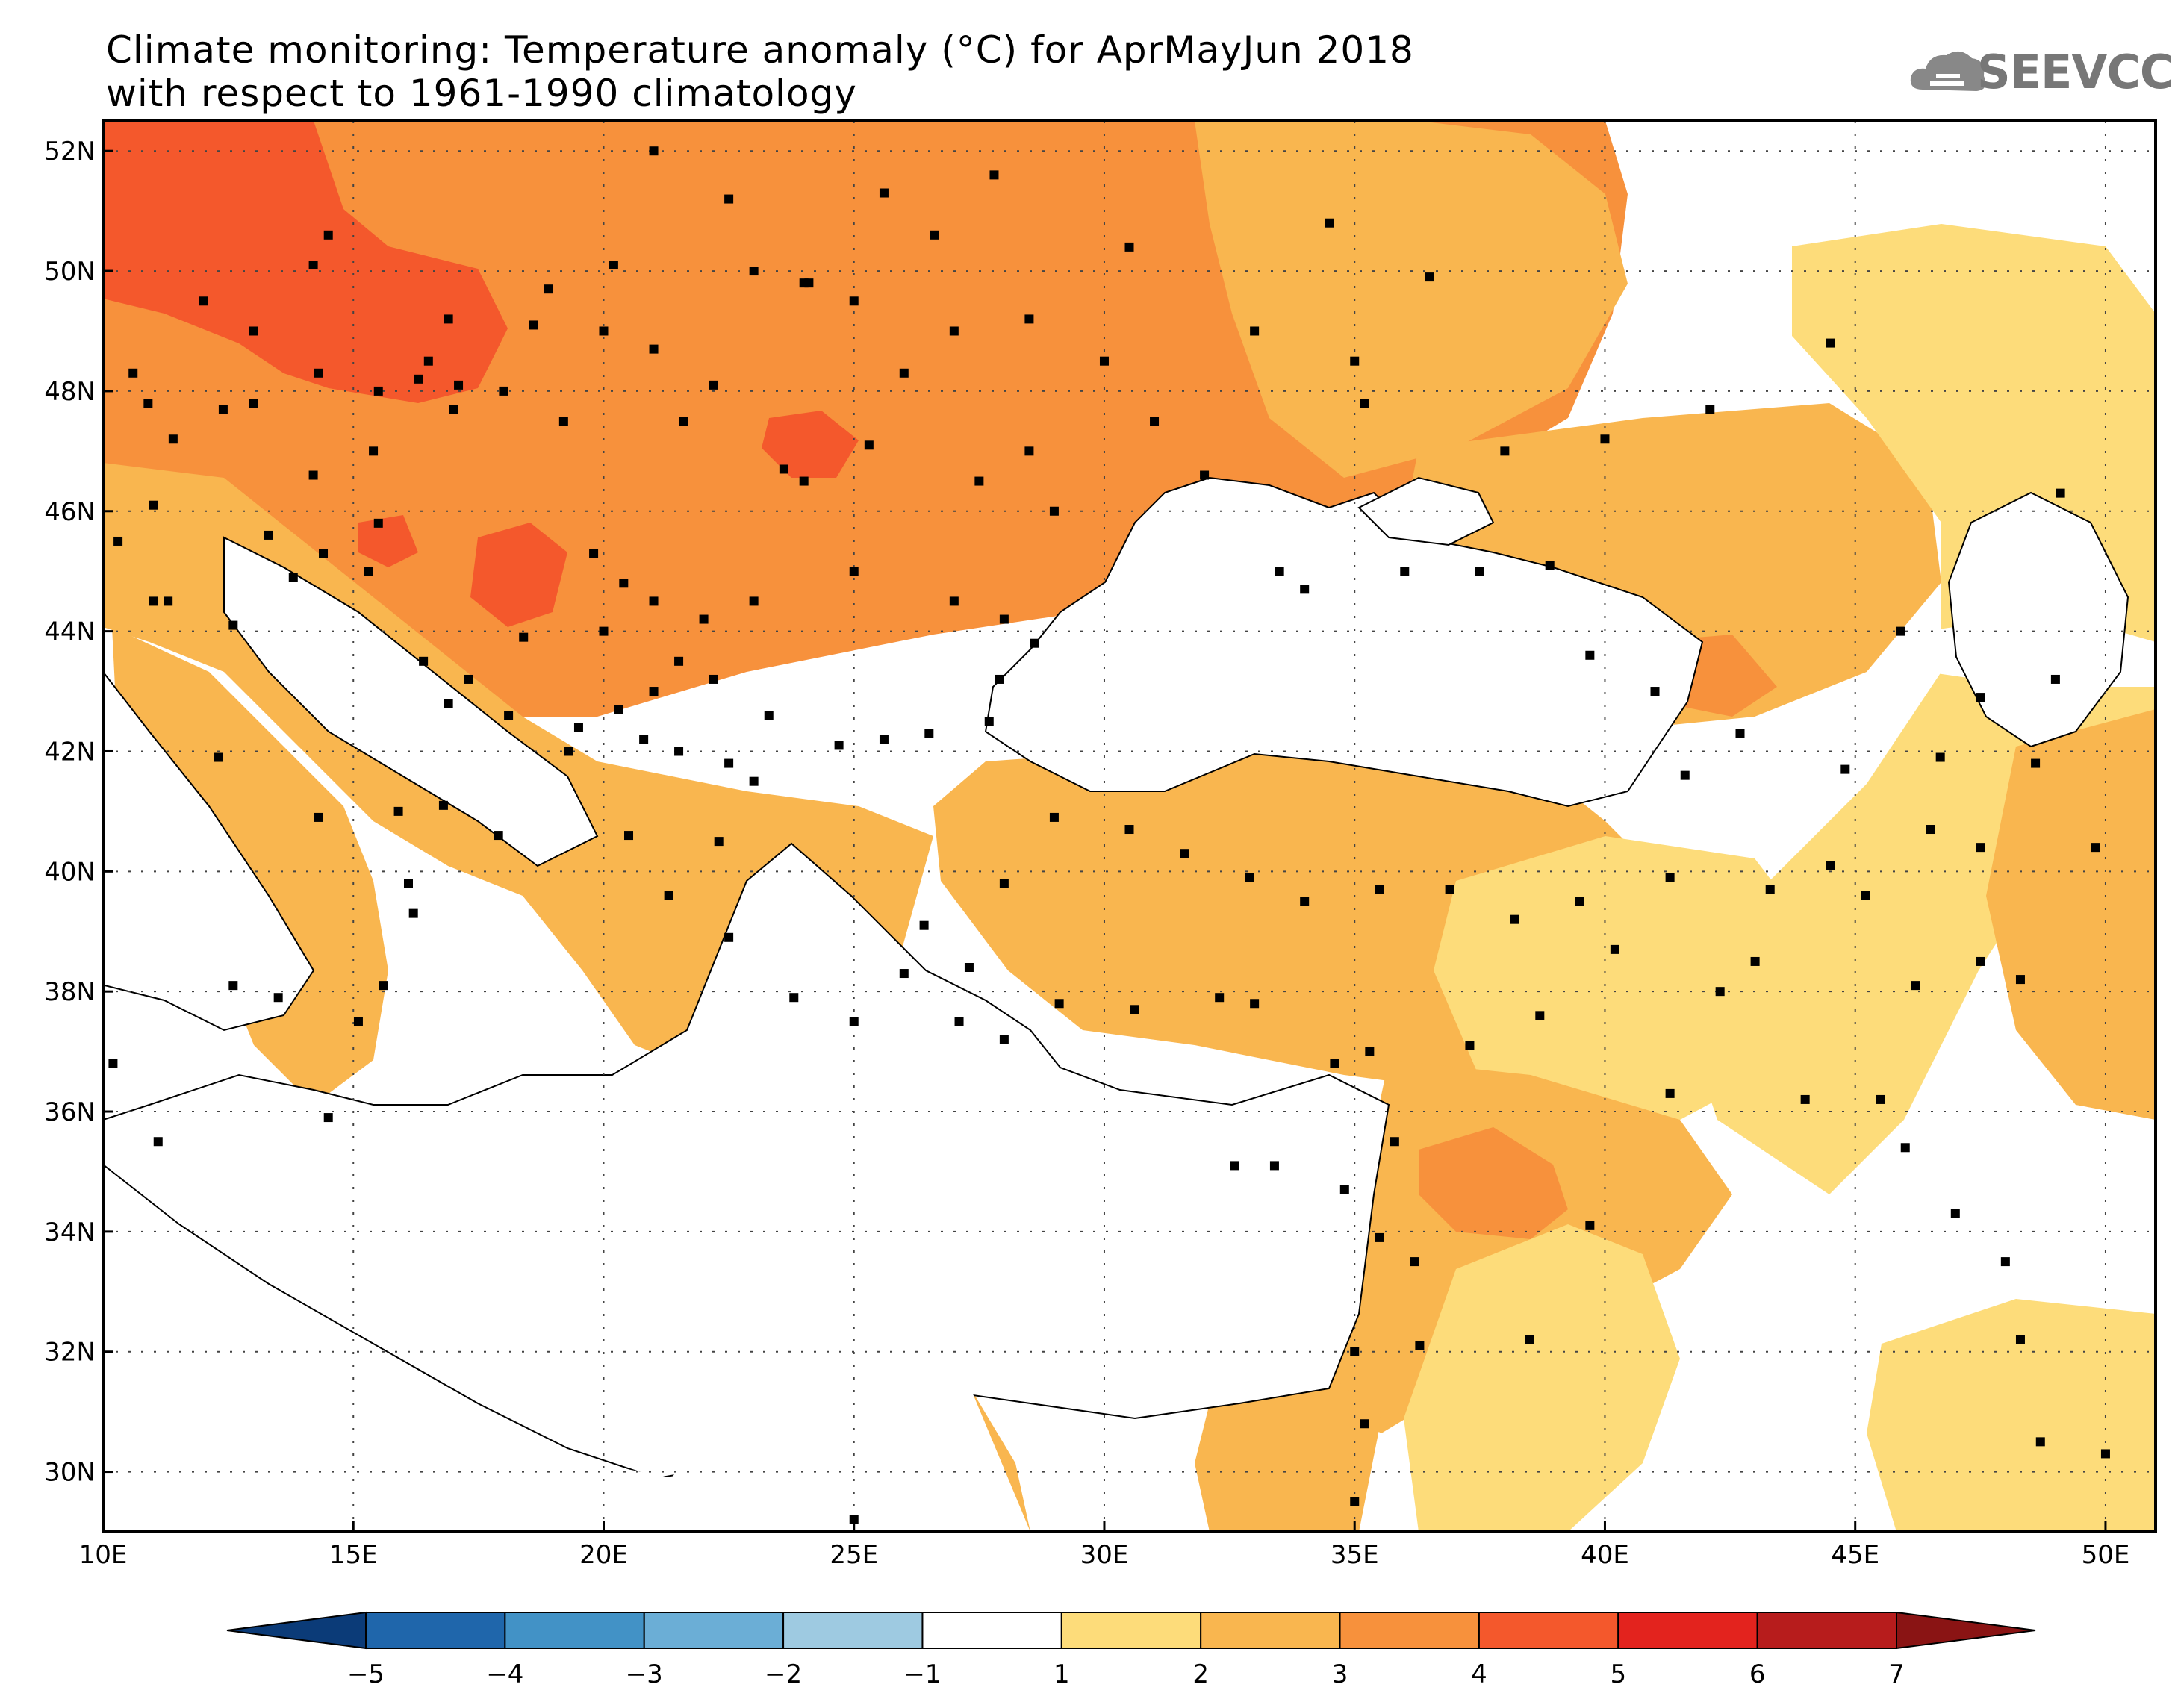 The image size is (2175, 1708). What do you see at coordinates (70, 632) in the screenshot?
I see `lat-tick-label: 44N` at bounding box center [70, 632].